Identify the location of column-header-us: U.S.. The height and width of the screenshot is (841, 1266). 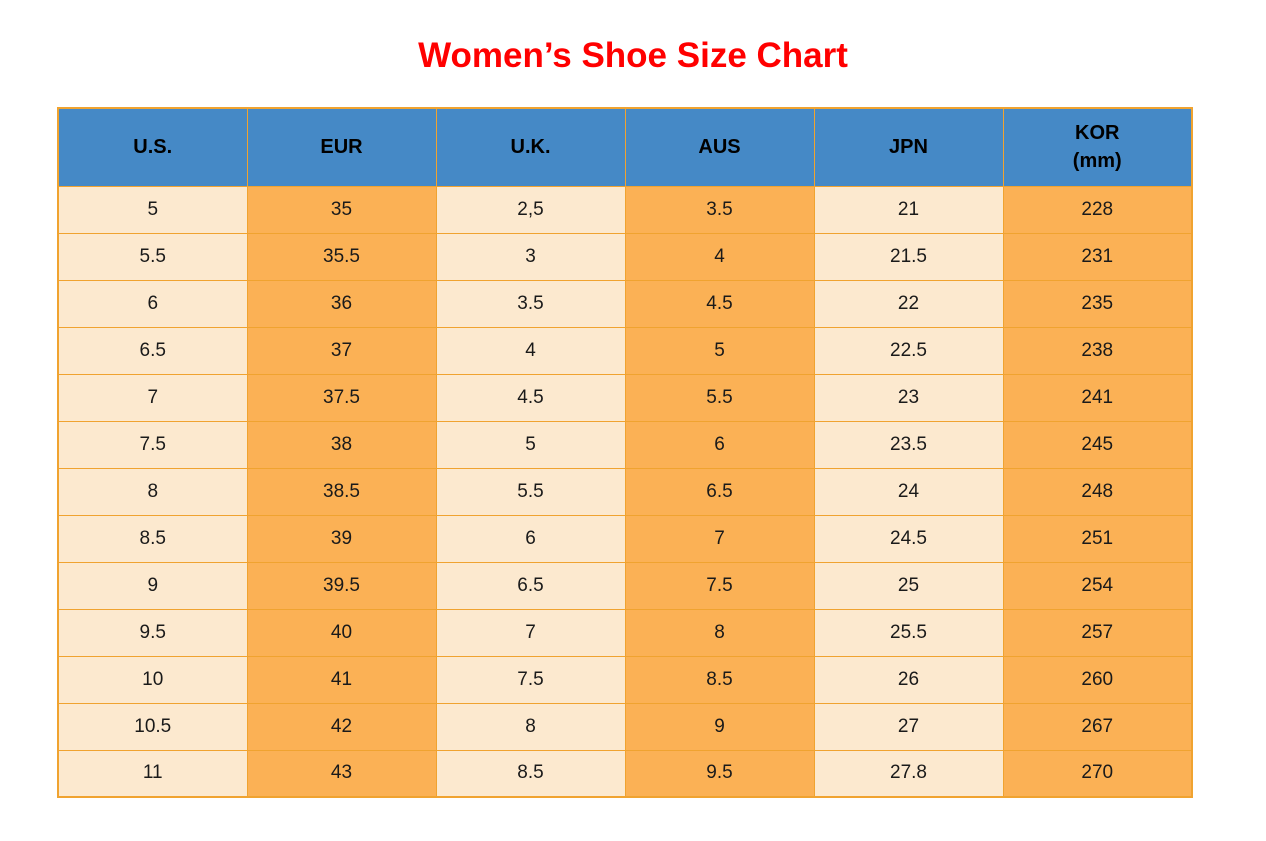
(152, 147).